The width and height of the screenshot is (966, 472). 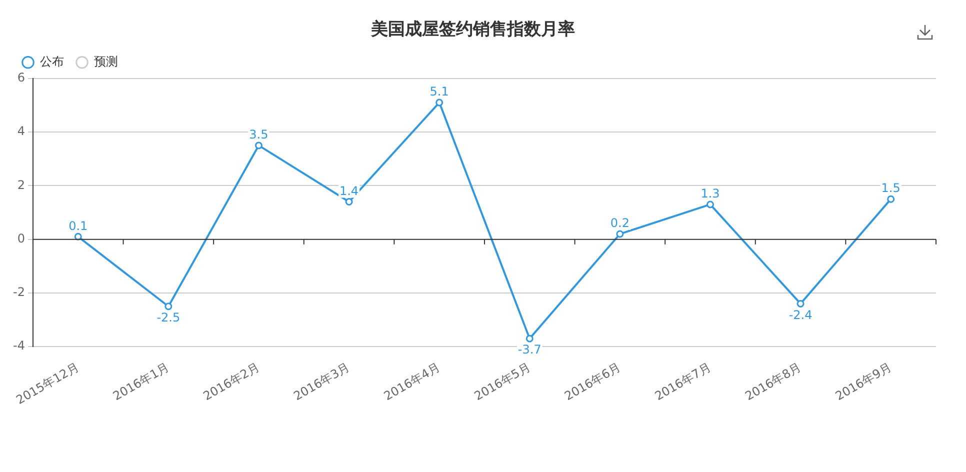 I want to click on data-label: 1.5, so click(x=890, y=188).